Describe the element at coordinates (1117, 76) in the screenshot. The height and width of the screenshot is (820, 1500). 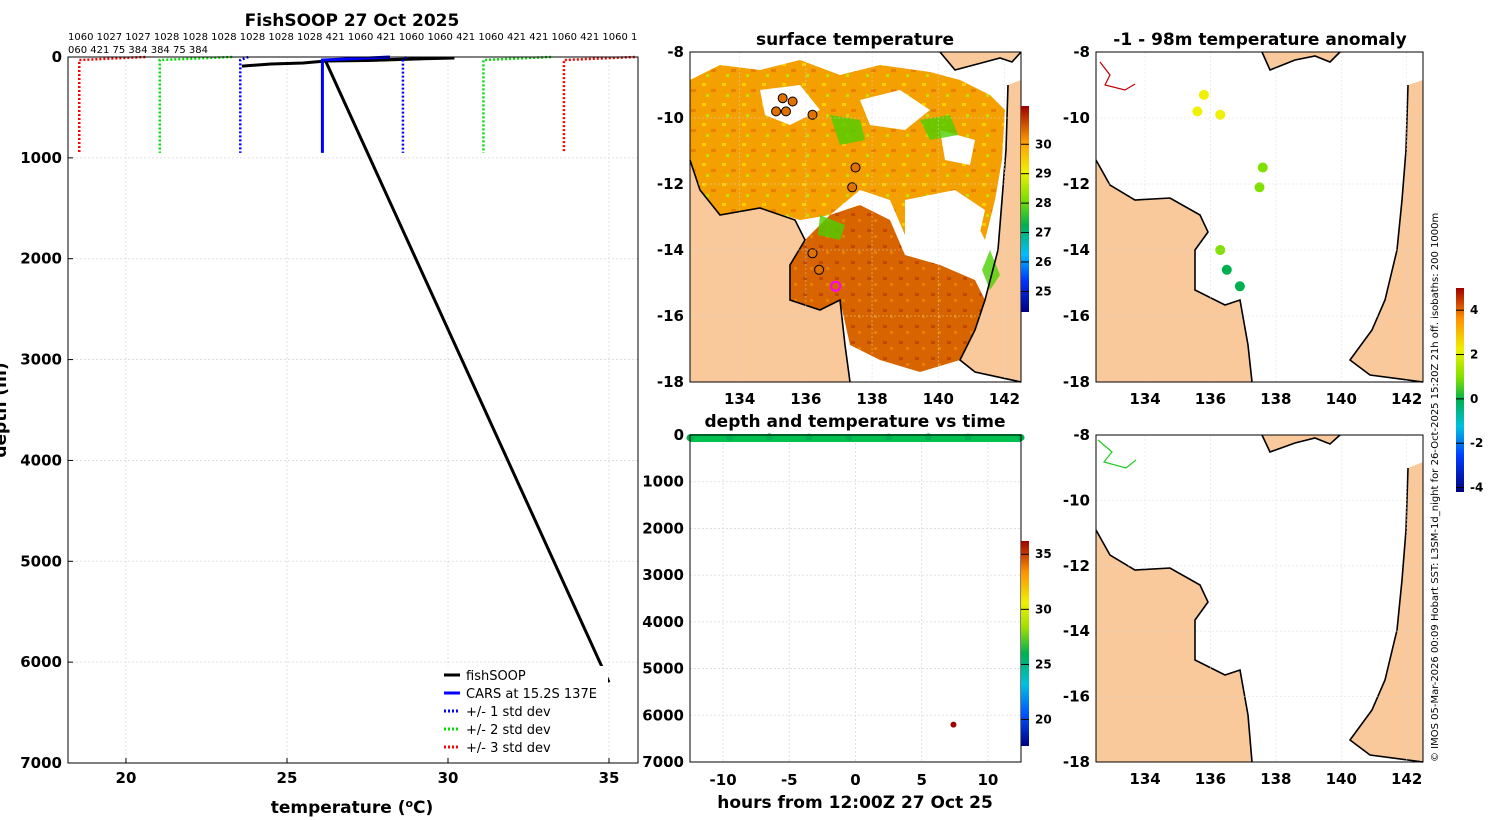
I see `anomaly-isobath` at that location.